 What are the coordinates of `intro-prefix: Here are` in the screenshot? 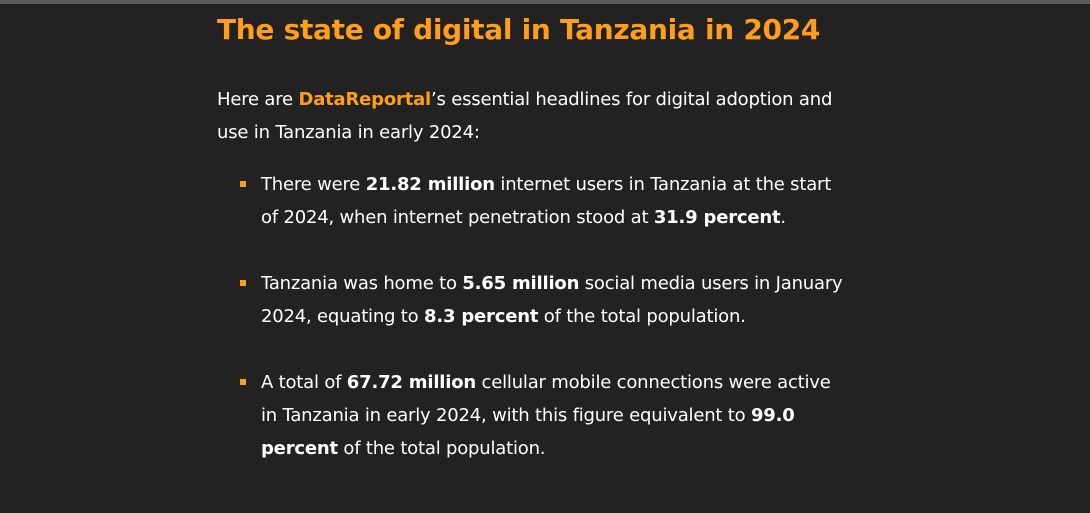 It's located at (258, 99).